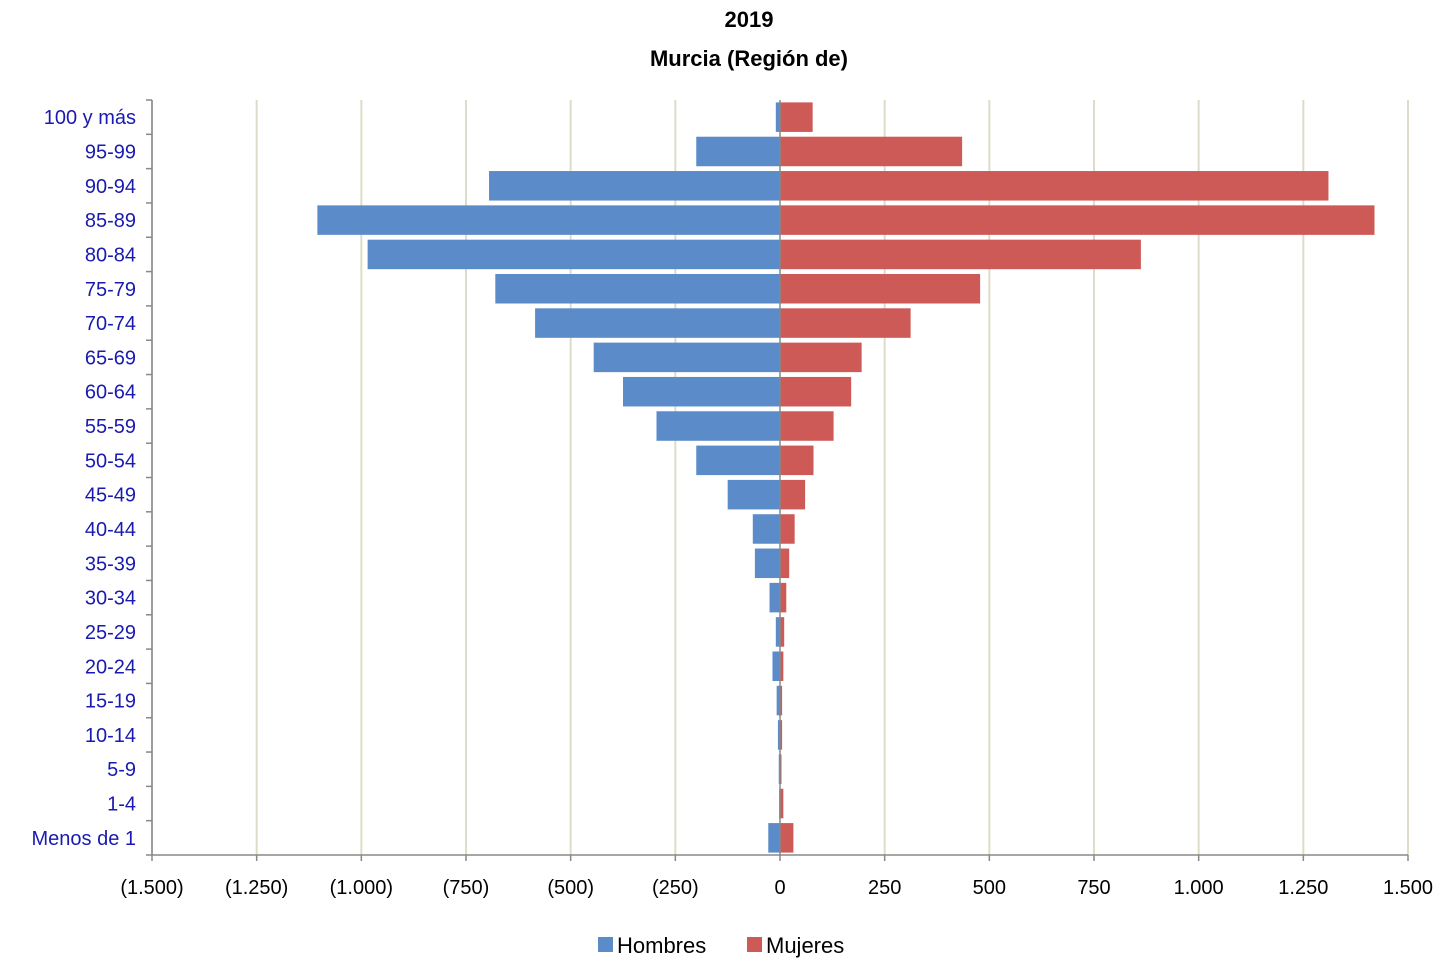 The image size is (1443, 962). Describe the element at coordinates (110, 530) in the screenshot. I see `category-label: 40-44` at that location.